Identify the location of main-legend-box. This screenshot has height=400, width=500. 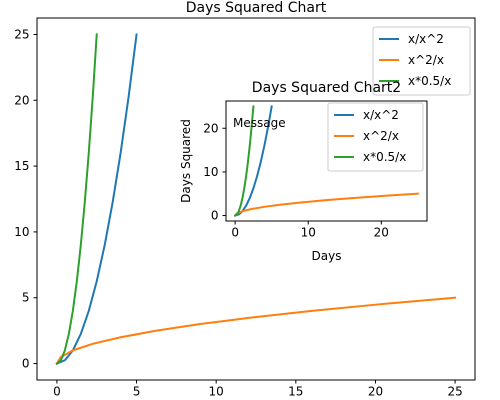
(421, 61).